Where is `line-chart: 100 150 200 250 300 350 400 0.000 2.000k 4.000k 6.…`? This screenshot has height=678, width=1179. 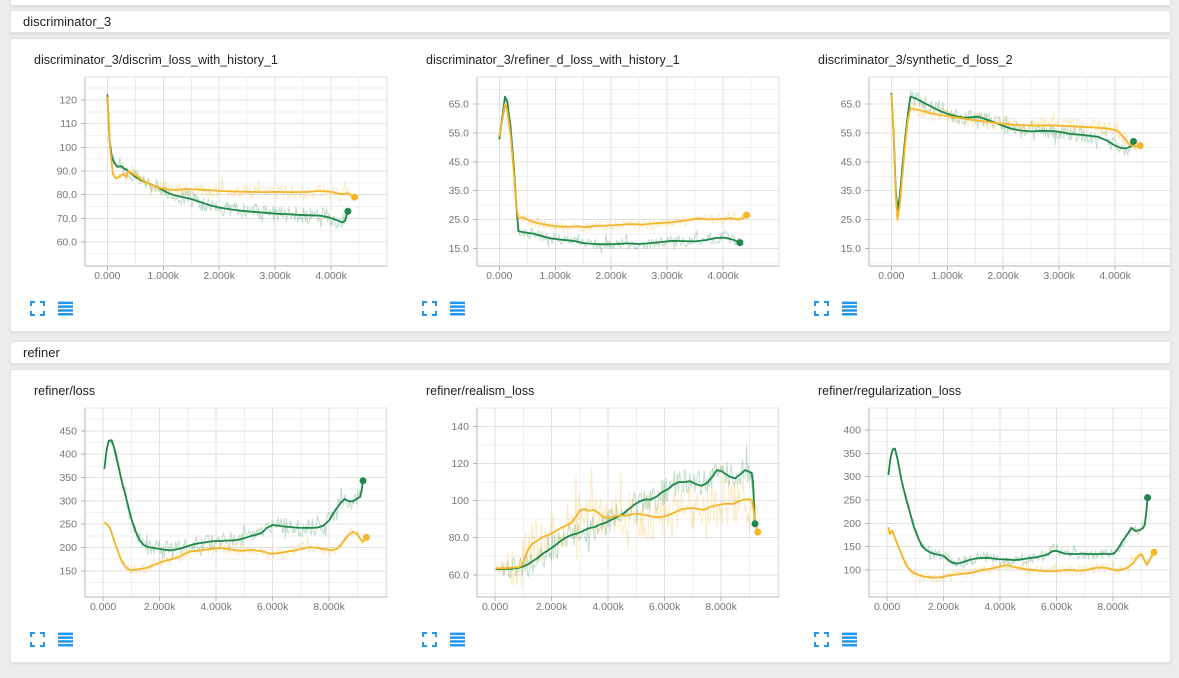 line-chart: 100 150 200 250 300 350 400 0.000 2.000k 4.000k 6.… is located at coordinates (989, 505).